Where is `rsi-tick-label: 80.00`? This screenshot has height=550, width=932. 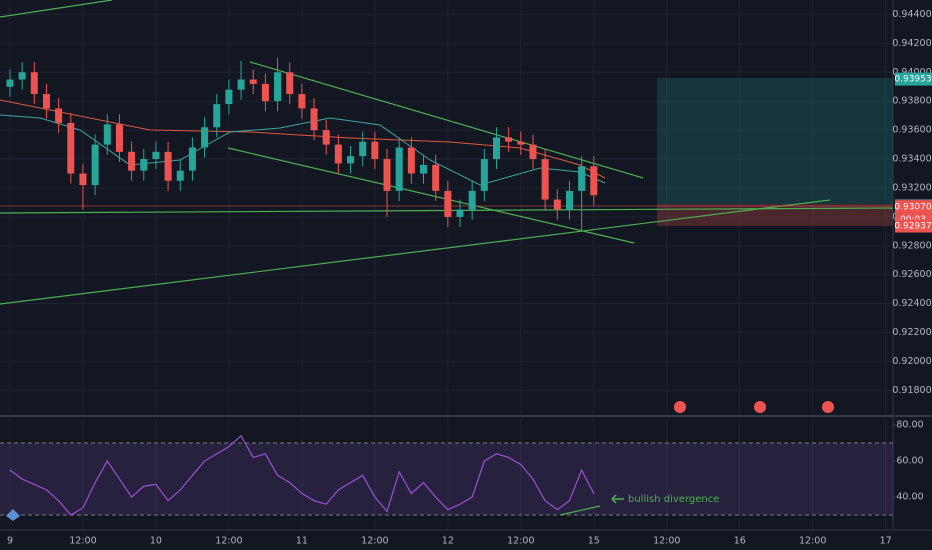 rsi-tick-label: 80.00 is located at coordinates (909, 425).